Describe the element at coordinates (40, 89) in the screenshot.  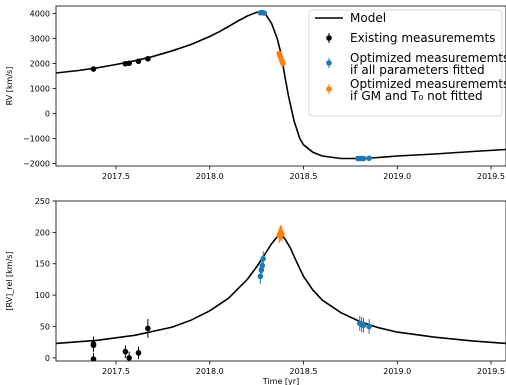
I see `y-tick-label: 1000` at that location.